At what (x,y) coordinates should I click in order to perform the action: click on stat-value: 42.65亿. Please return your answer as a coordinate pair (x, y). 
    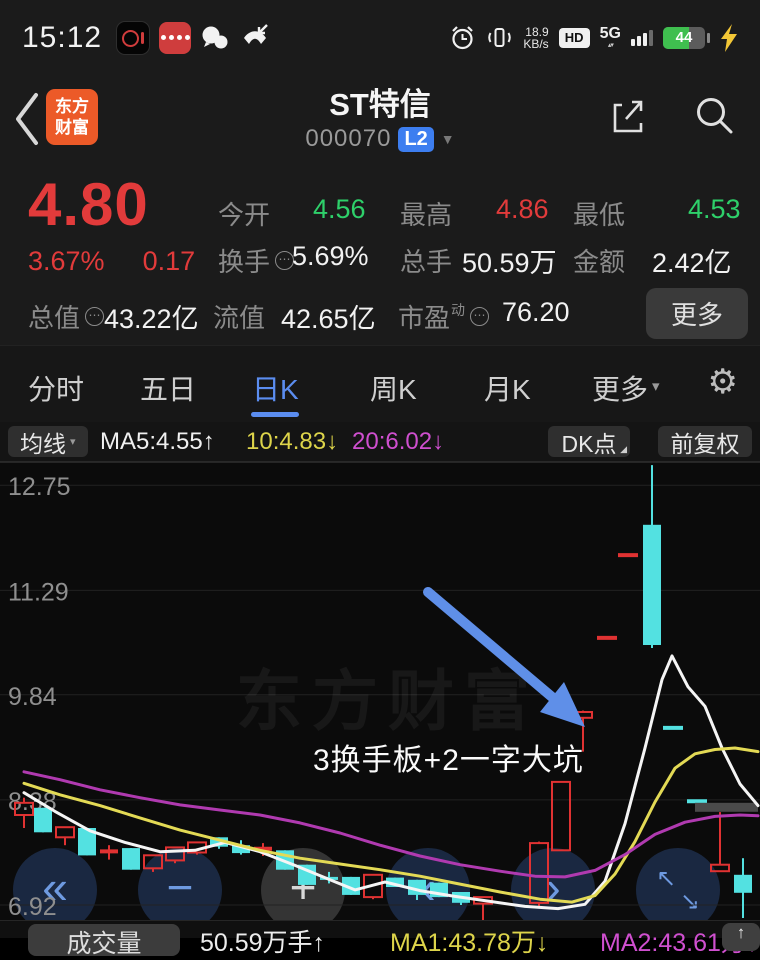
    Looking at the image, I should click on (328, 319).